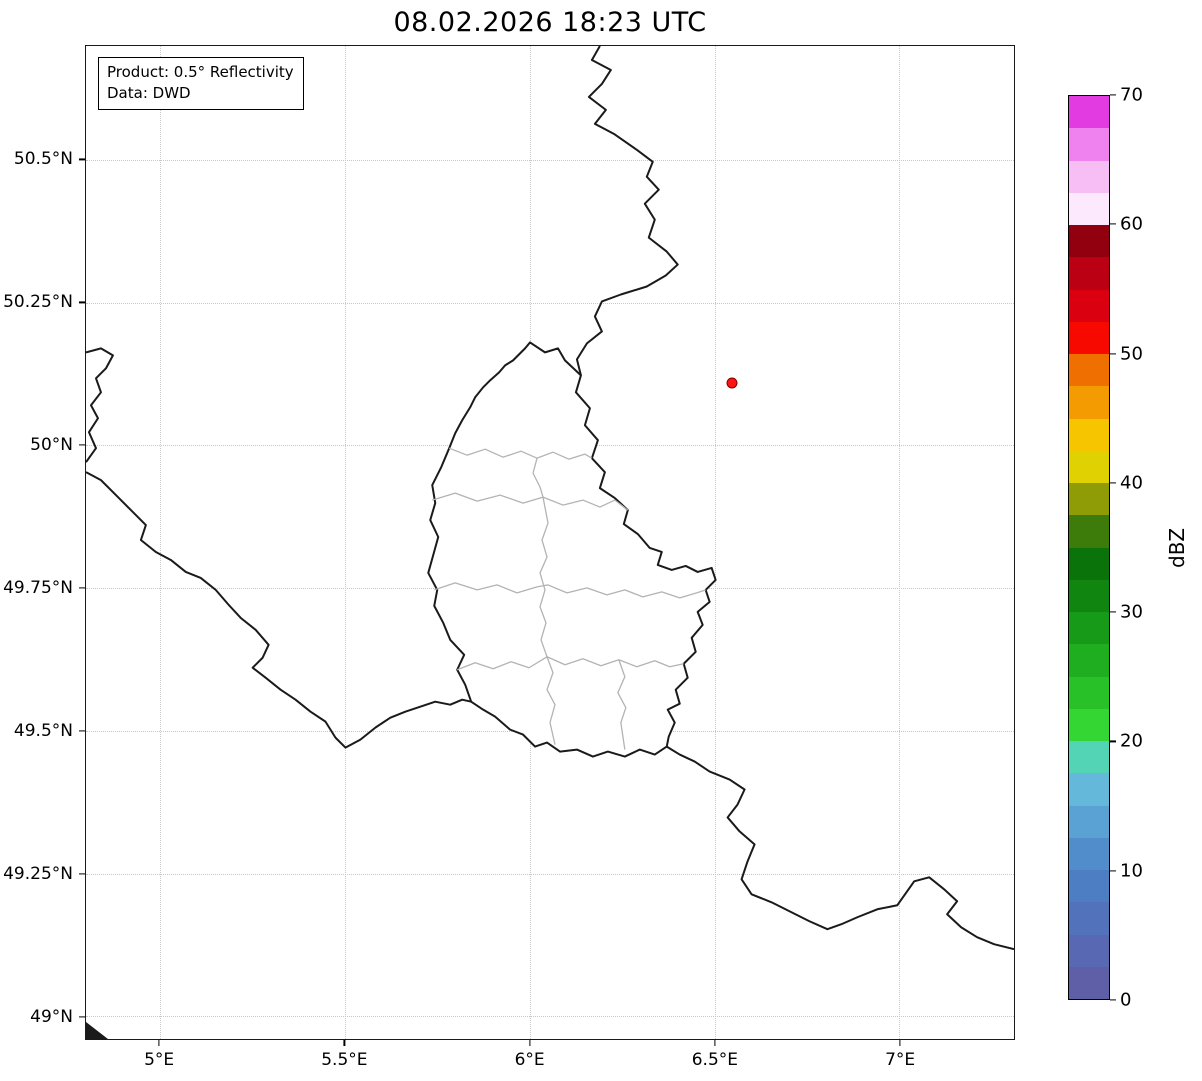  Describe the element at coordinates (840, 848) in the screenshot. I see `germany-france-border` at that location.